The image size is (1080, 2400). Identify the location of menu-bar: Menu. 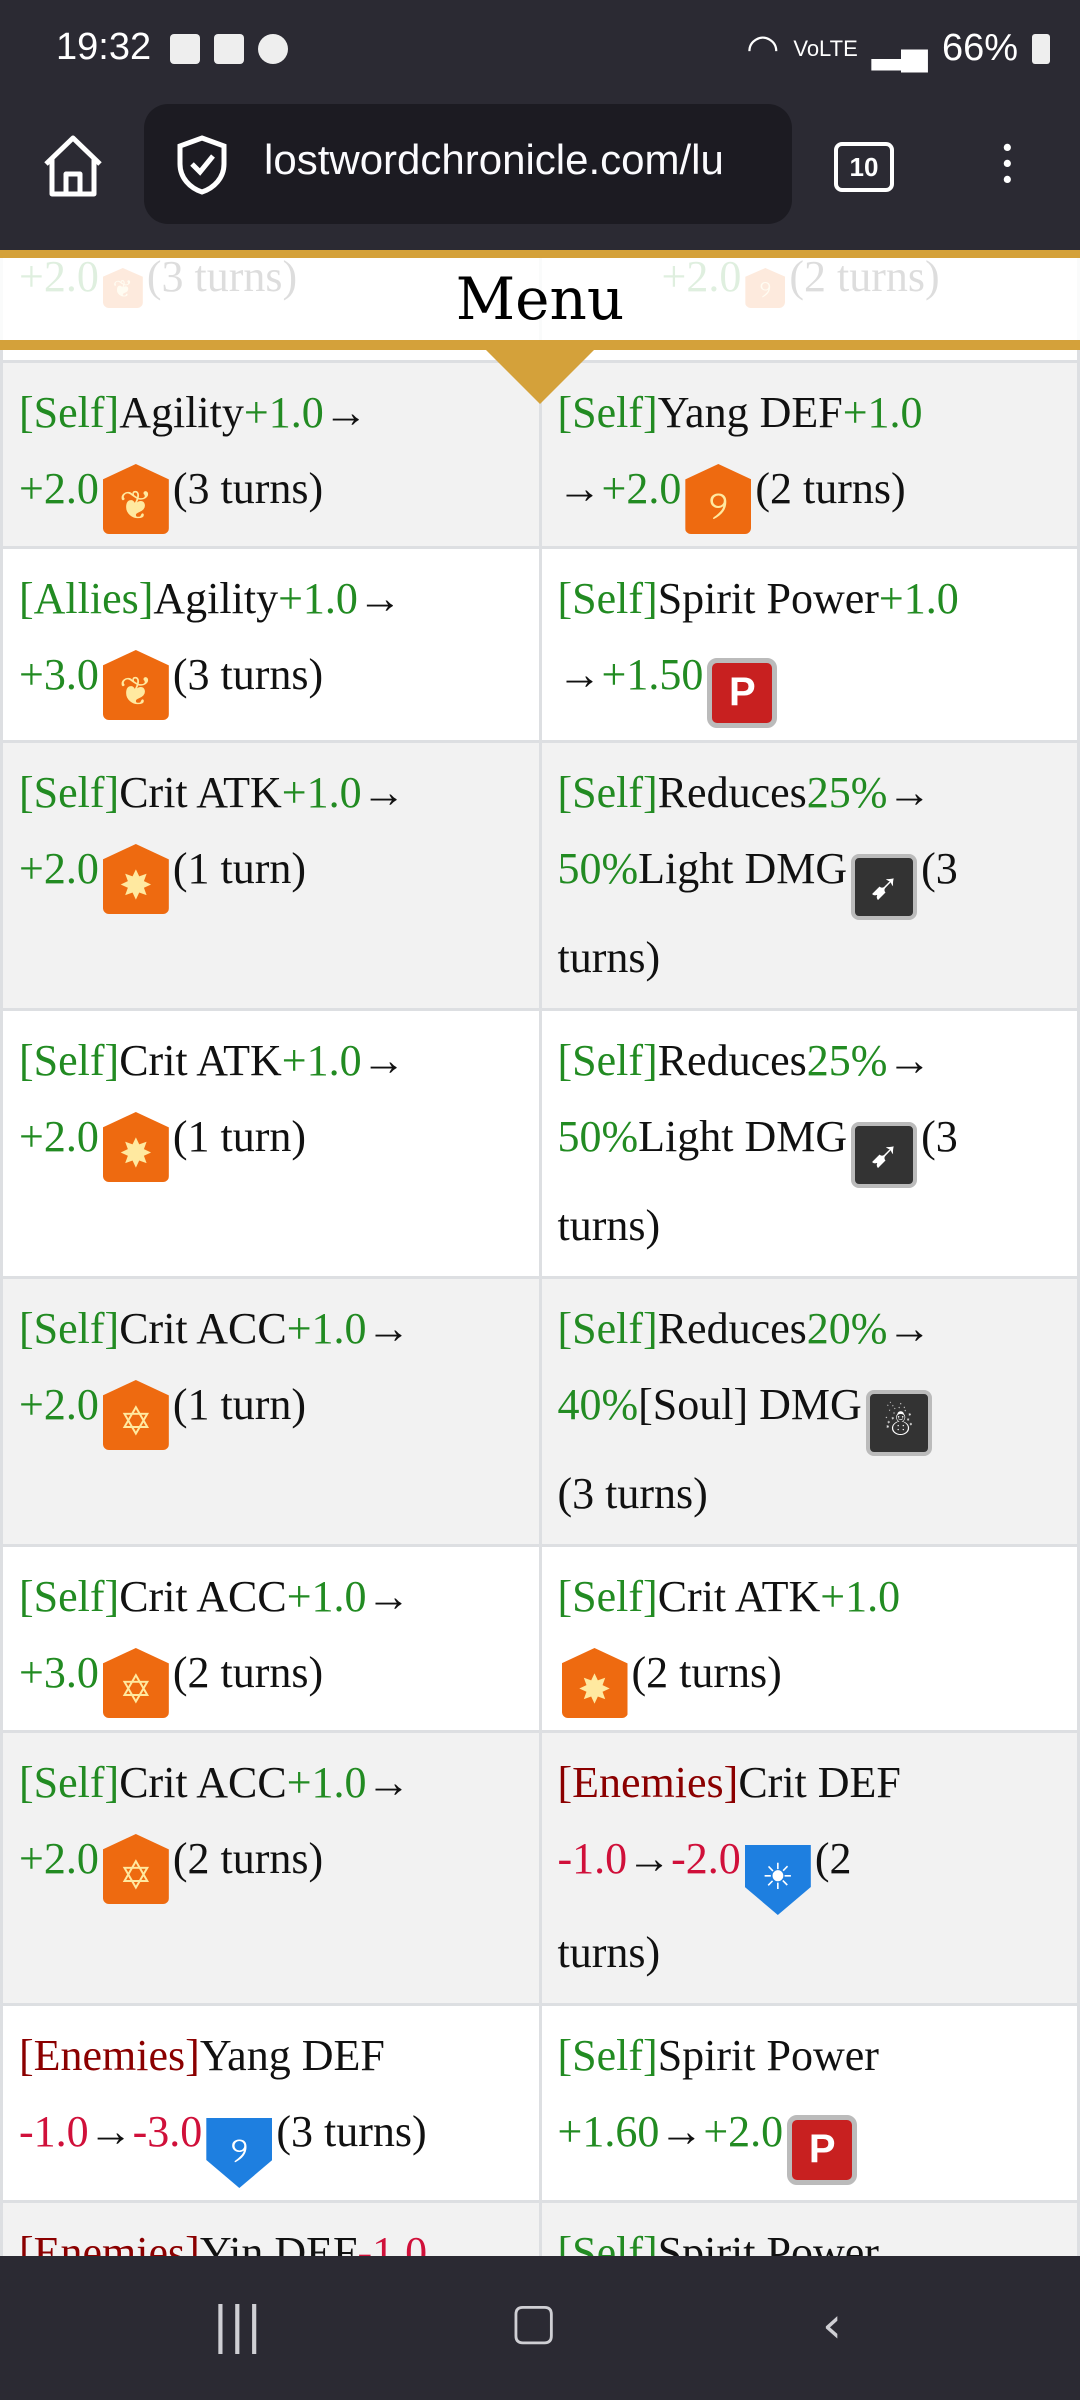
(540, 300).